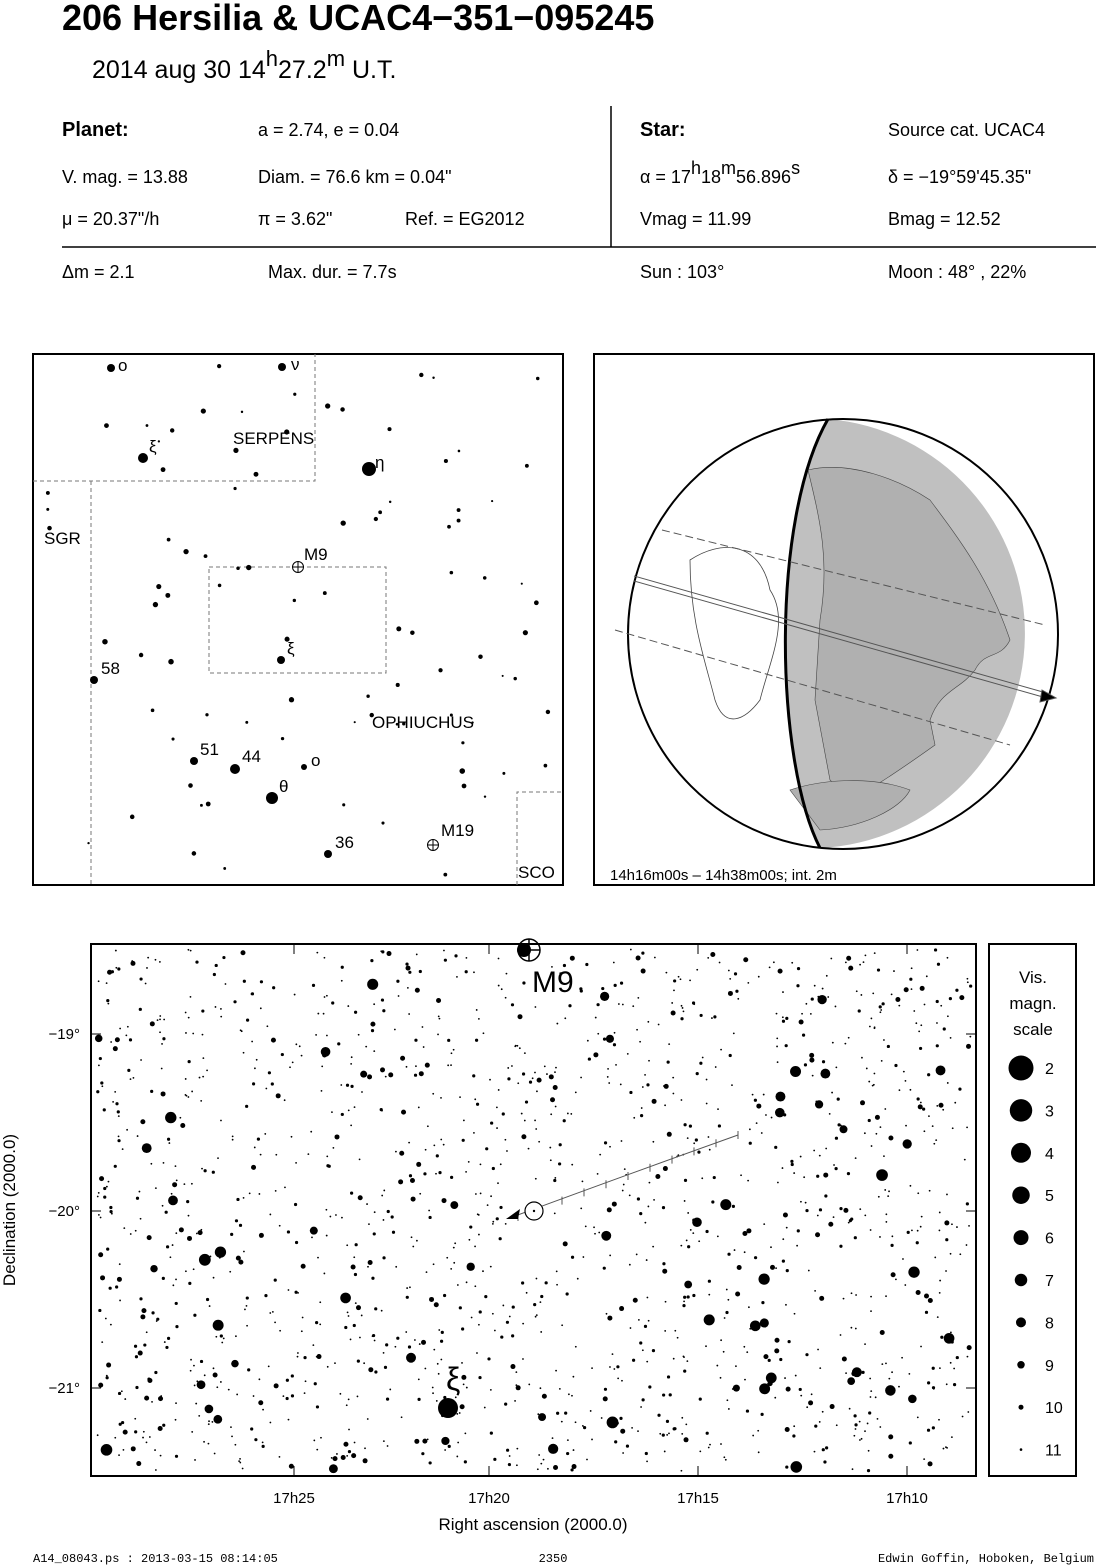 This screenshot has width=1096, height=1568. What do you see at coordinates (944, 219) in the screenshot?
I see `info: Bmag = 12.52` at bounding box center [944, 219].